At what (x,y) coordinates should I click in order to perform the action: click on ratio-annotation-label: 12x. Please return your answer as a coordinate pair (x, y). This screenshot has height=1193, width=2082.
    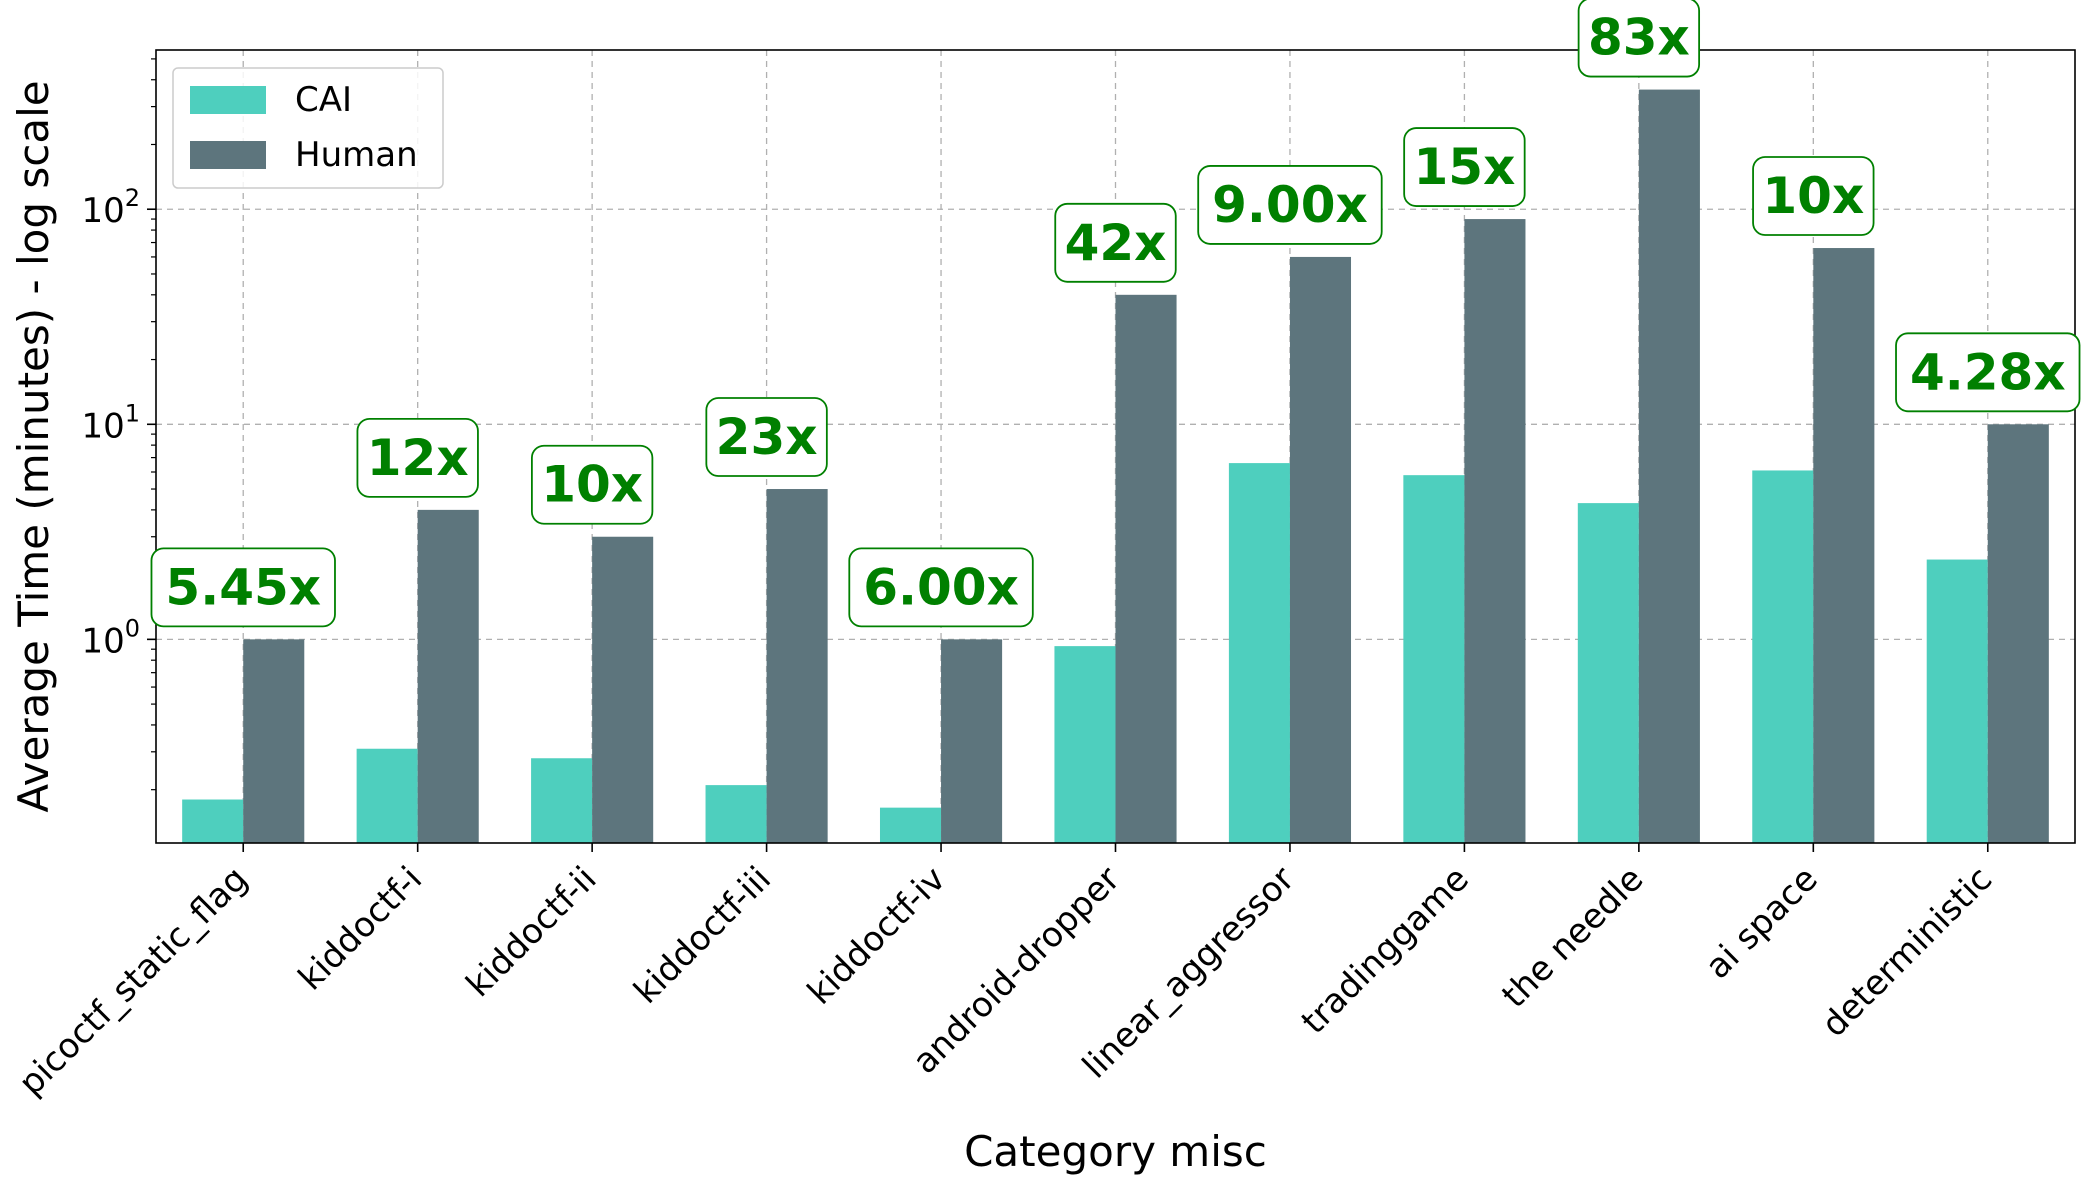
    Looking at the image, I should click on (418, 458).